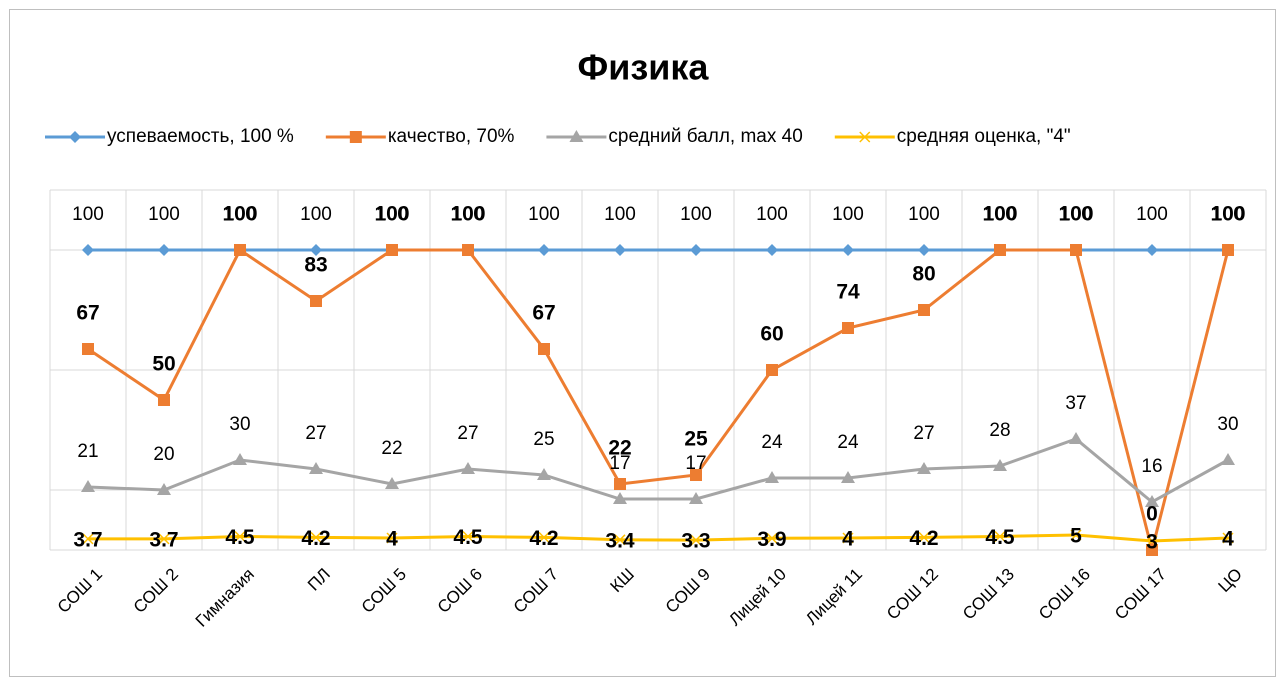  What do you see at coordinates (999, 430) in the screenshot?
I see `data-label: 28` at bounding box center [999, 430].